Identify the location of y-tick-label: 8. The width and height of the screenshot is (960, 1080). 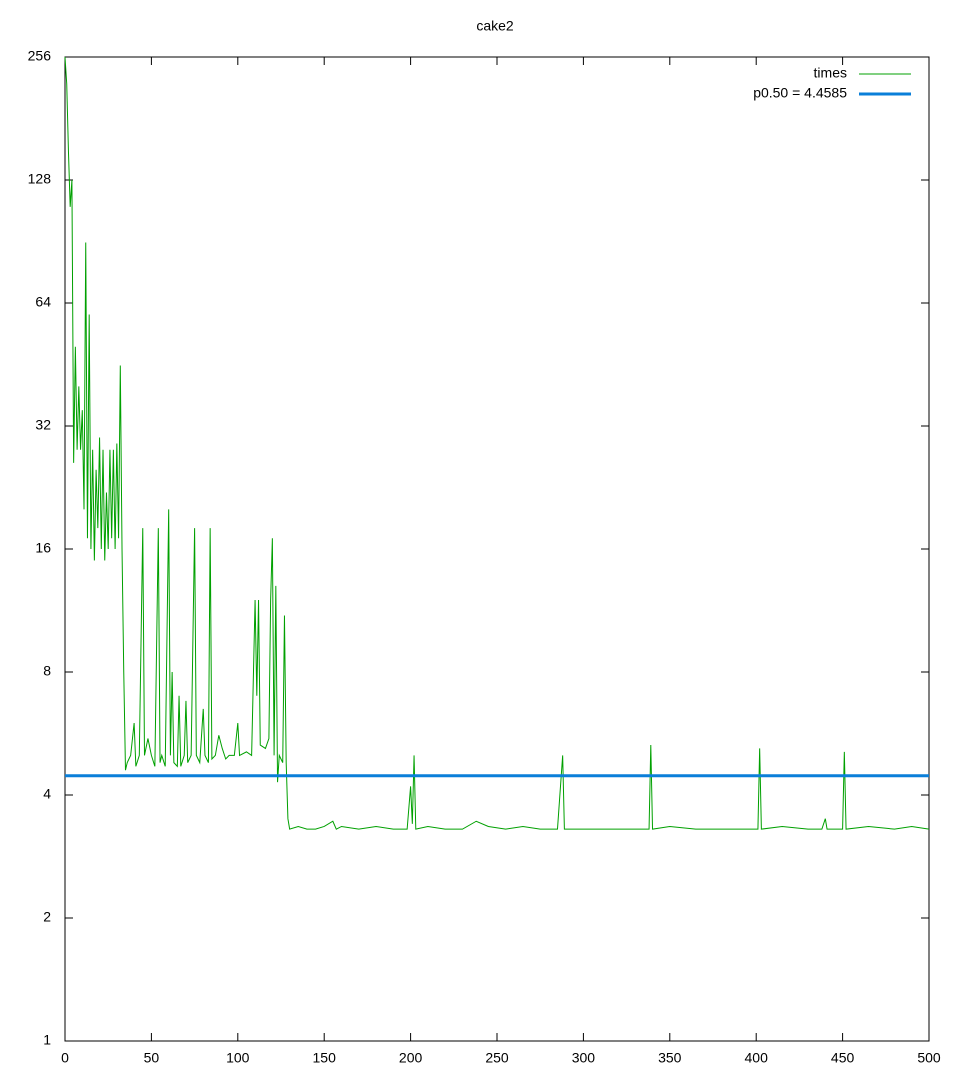
(47, 671).